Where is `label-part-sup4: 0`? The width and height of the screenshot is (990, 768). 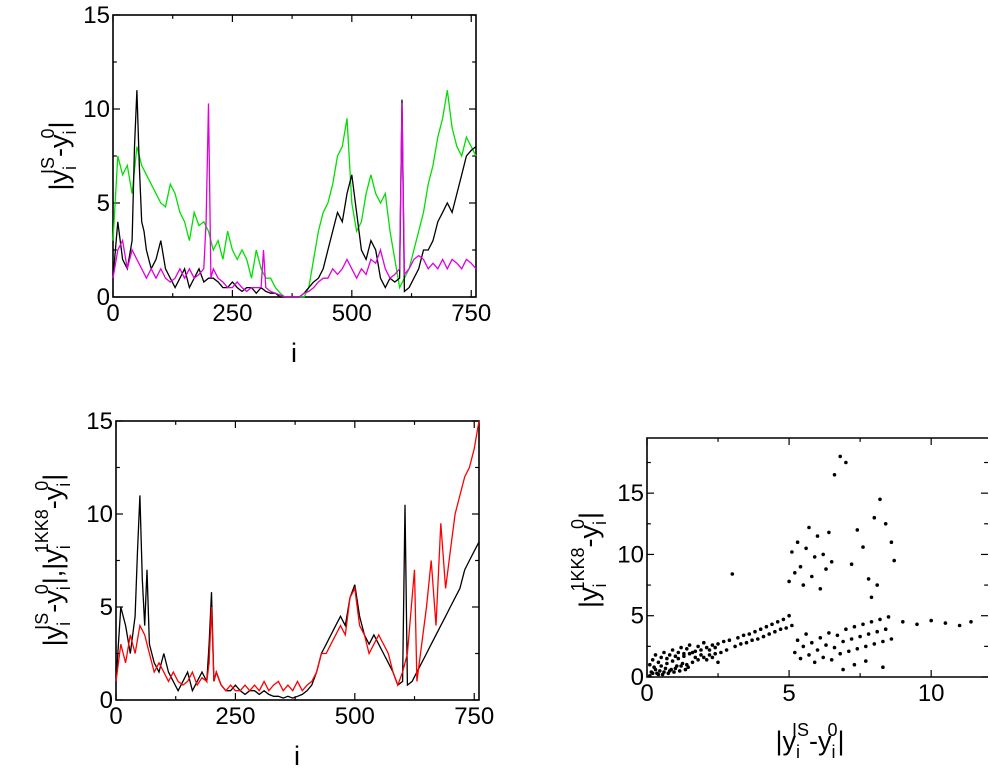
label-part-sup4: 0 is located at coordinates (42, 486).